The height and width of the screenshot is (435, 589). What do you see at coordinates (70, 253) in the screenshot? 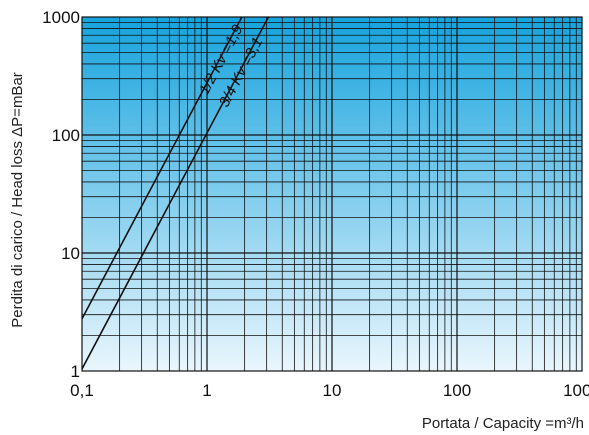
I see `y-tick-label: 10` at bounding box center [70, 253].